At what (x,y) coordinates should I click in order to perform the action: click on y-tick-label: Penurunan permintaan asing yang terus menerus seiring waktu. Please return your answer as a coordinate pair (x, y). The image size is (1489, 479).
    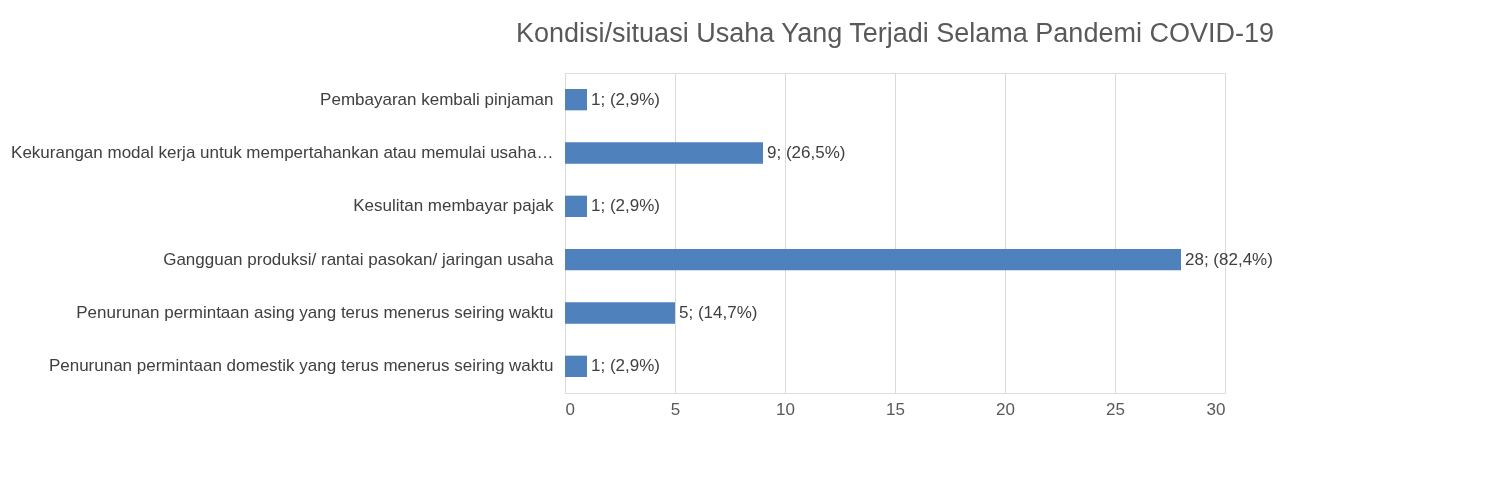
    Looking at the image, I should click on (315, 312).